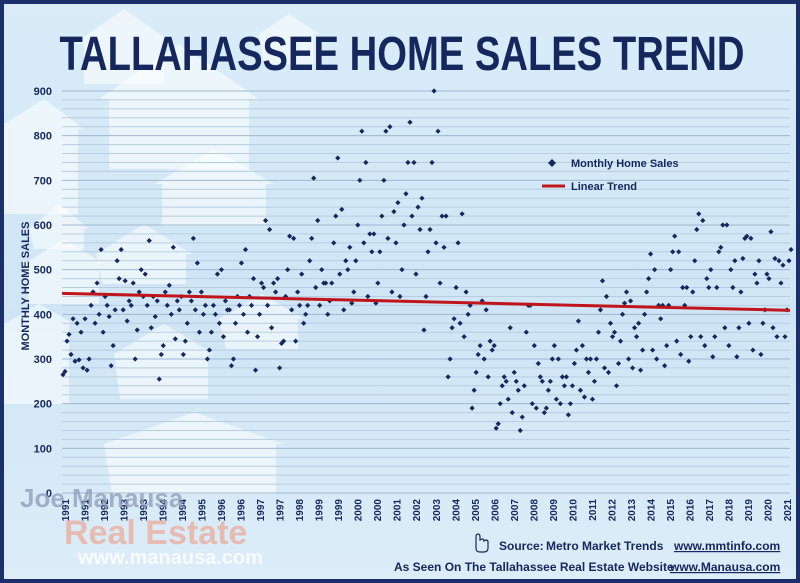  I want to click on source-url-link: www.mmtinfo.com, so click(726, 546).